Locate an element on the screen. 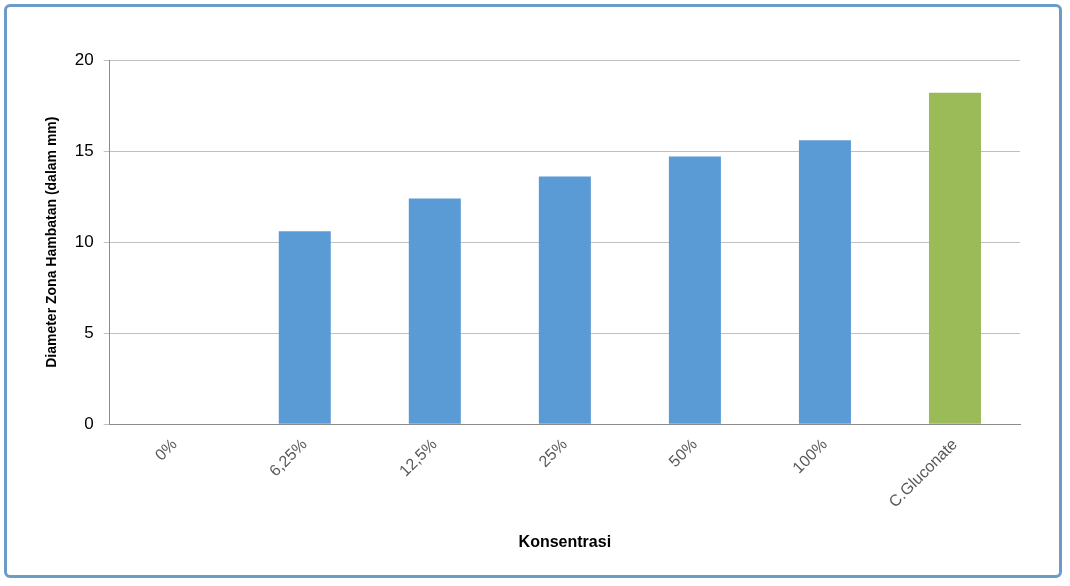 The image size is (1070, 586). y-tick-label: 5 is located at coordinates (89, 332).